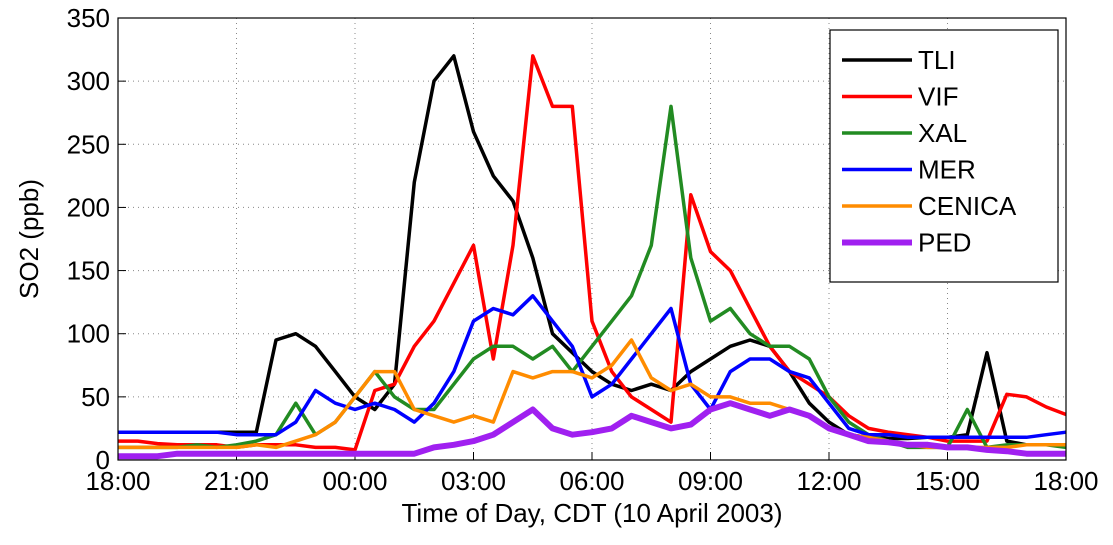  What do you see at coordinates (29, 239) in the screenshot?
I see `y-axis-label: SO2 (ppb)` at bounding box center [29, 239].